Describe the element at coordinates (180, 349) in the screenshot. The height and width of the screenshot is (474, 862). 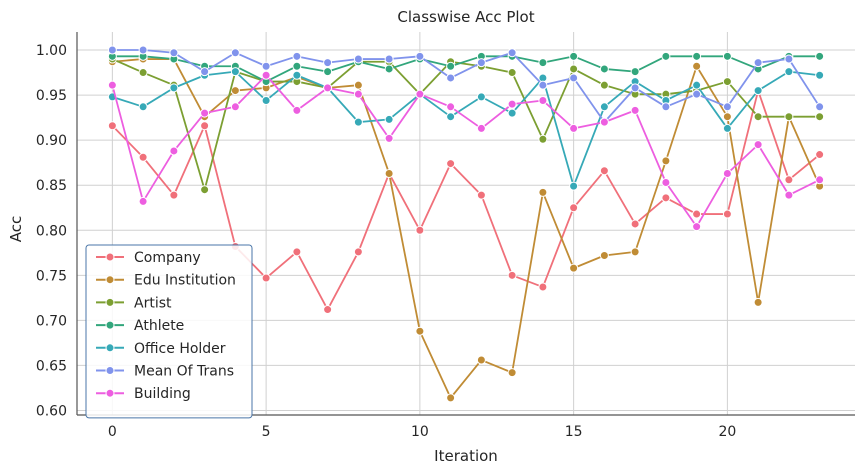
I see `legend-label: Office Holder` at that location.